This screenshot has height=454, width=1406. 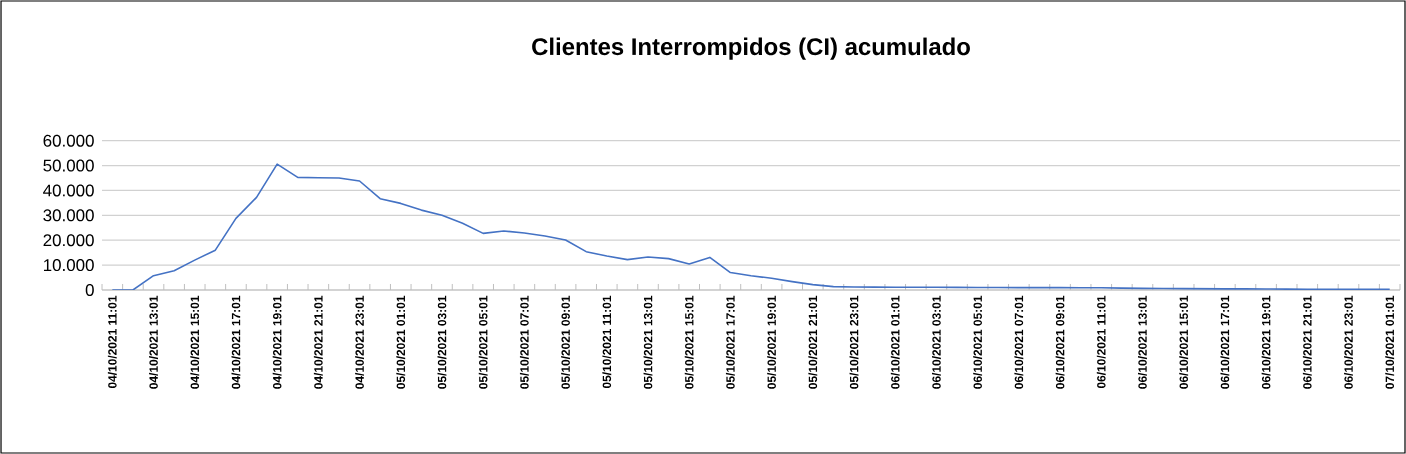 What do you see at coordinates (236, 342) in the screenshot?
I see `x-tick-label: 04/10/2021 17:01` at bounding box center [236, 342].